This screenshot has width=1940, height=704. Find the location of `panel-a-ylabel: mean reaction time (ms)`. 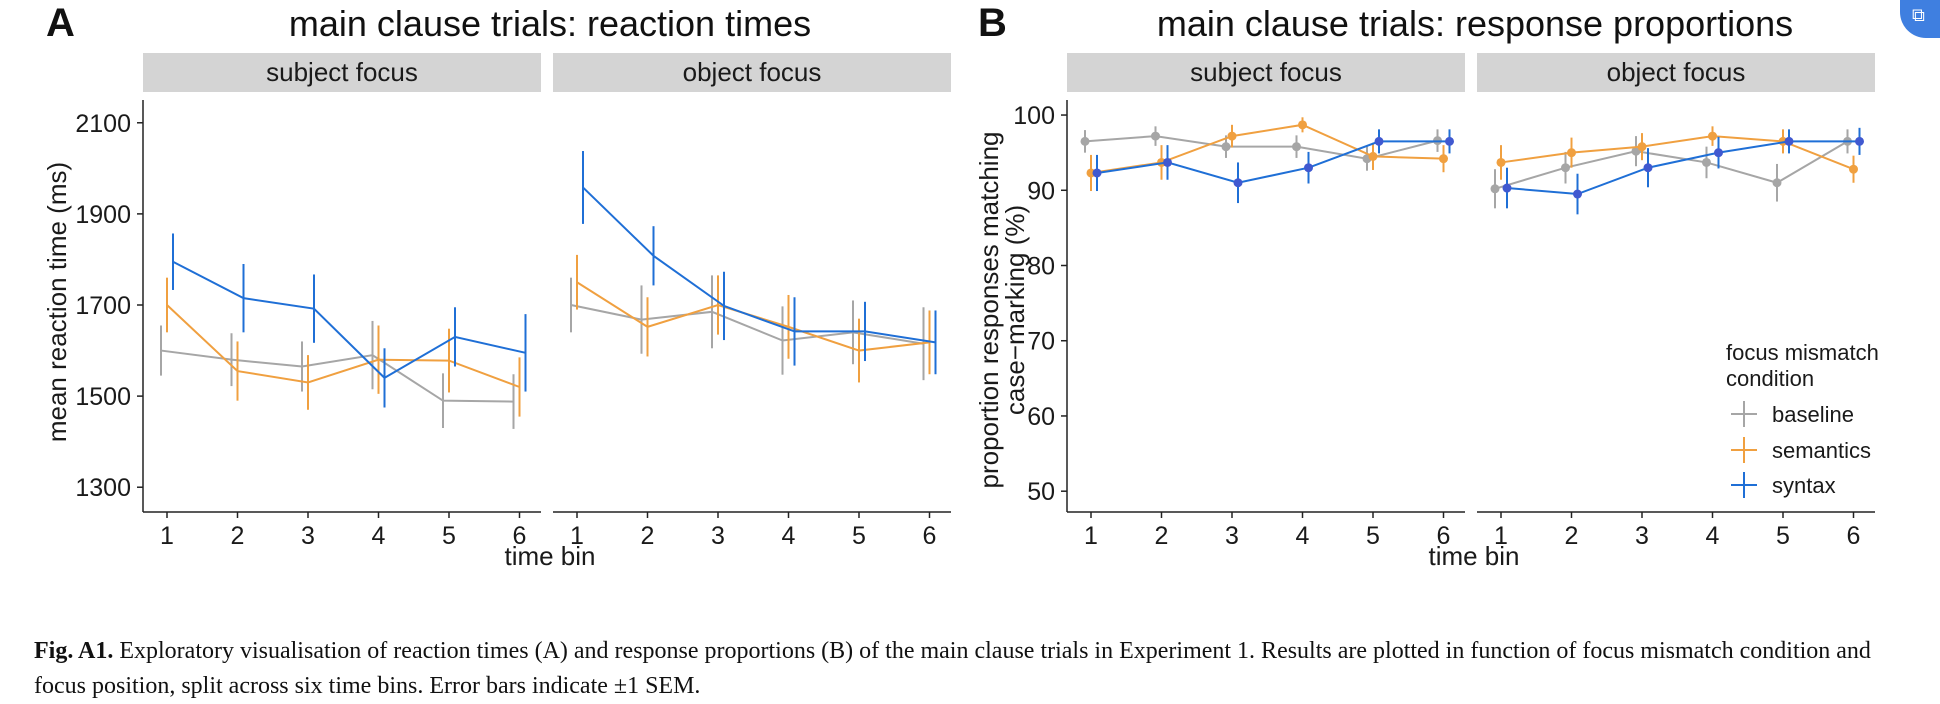

panel-a-ylabel: mean reaction time (ms) is located at coordinates (57, 302).